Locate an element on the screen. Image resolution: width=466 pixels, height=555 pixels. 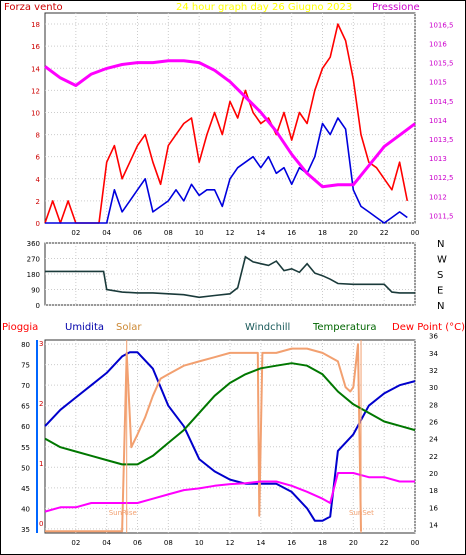
series-line-wind-direction is located at coordinates (230, 277).